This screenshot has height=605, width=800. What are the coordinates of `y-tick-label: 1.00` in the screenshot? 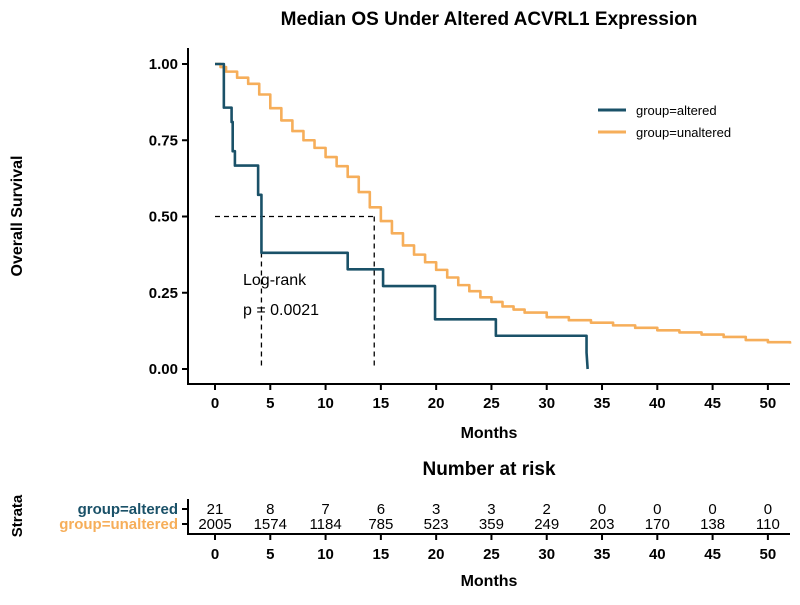 It's located at (163, 64).